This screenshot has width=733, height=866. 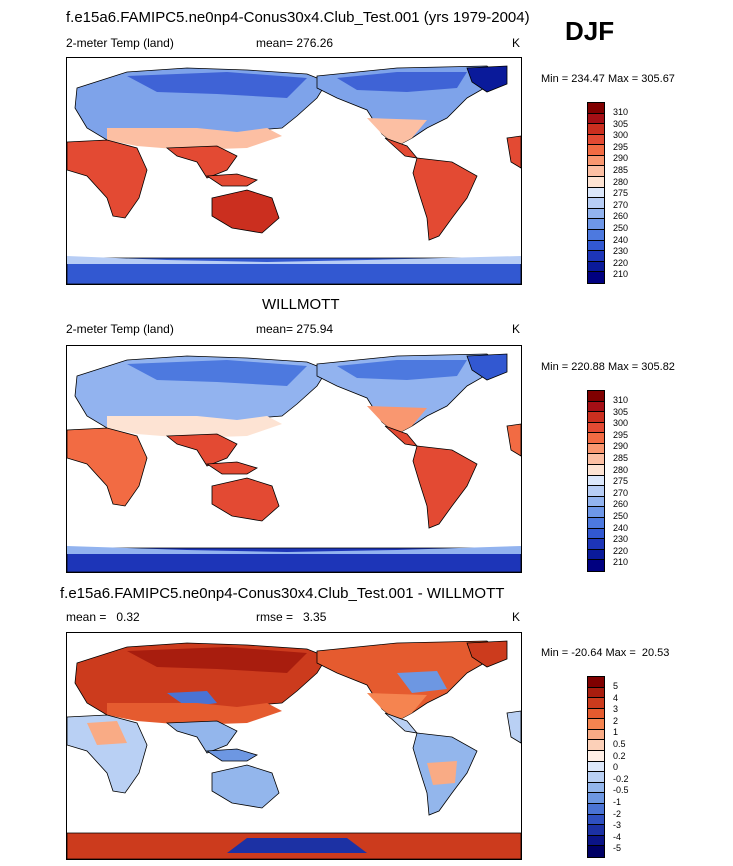 I want to click on usa-south, so click(x=397, y=707).